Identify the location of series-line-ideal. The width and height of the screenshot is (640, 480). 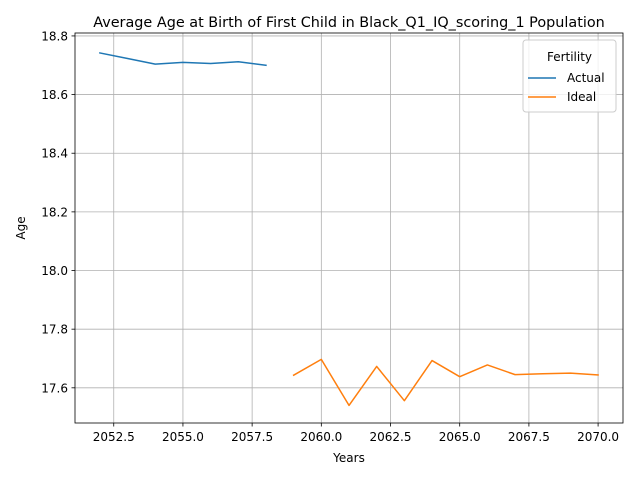
(445, 382).